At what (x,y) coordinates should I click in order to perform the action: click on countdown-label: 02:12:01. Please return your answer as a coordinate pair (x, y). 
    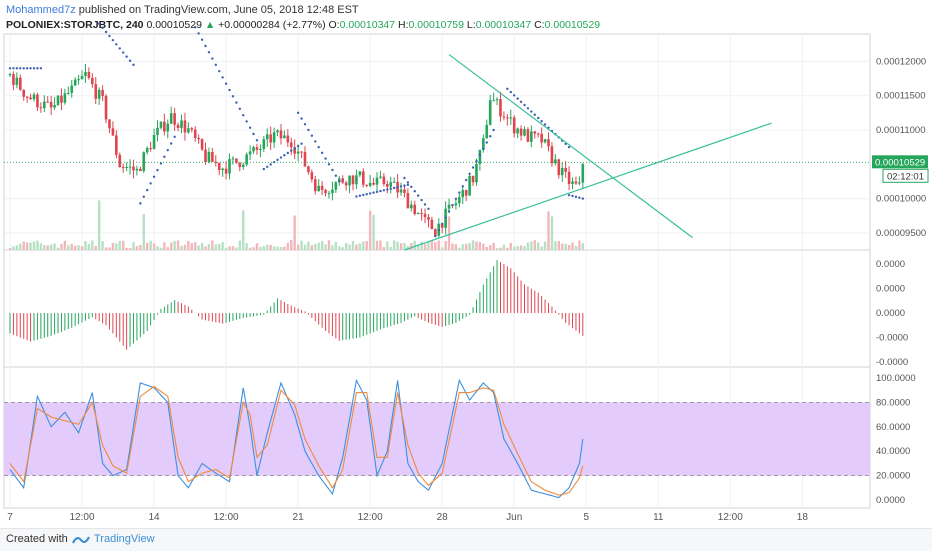
    Looking at the image, I should click on (905, 176).